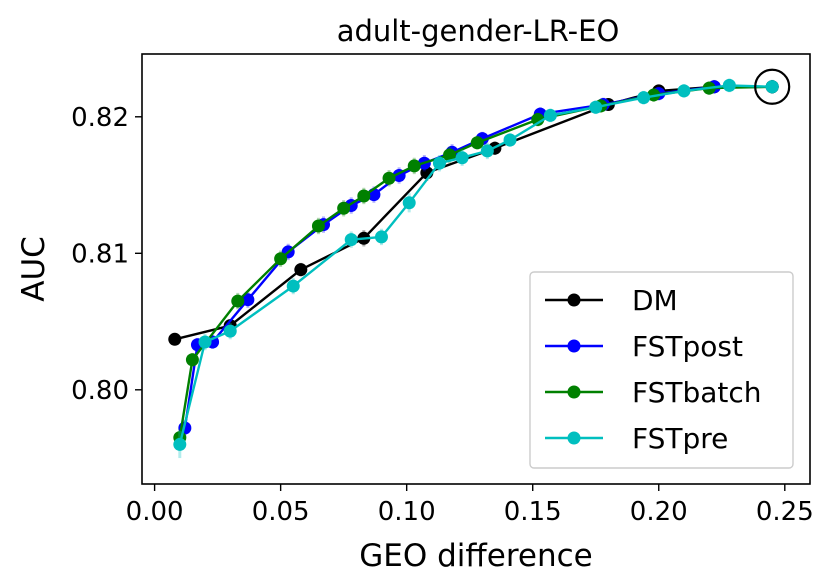 The width and height of the screenshot is (831, 588). What do you see at coordinates (478, 31) in the screenshot?
I see `chart-title: adult-gender-LR-EO` at bounding box center [478, 31].